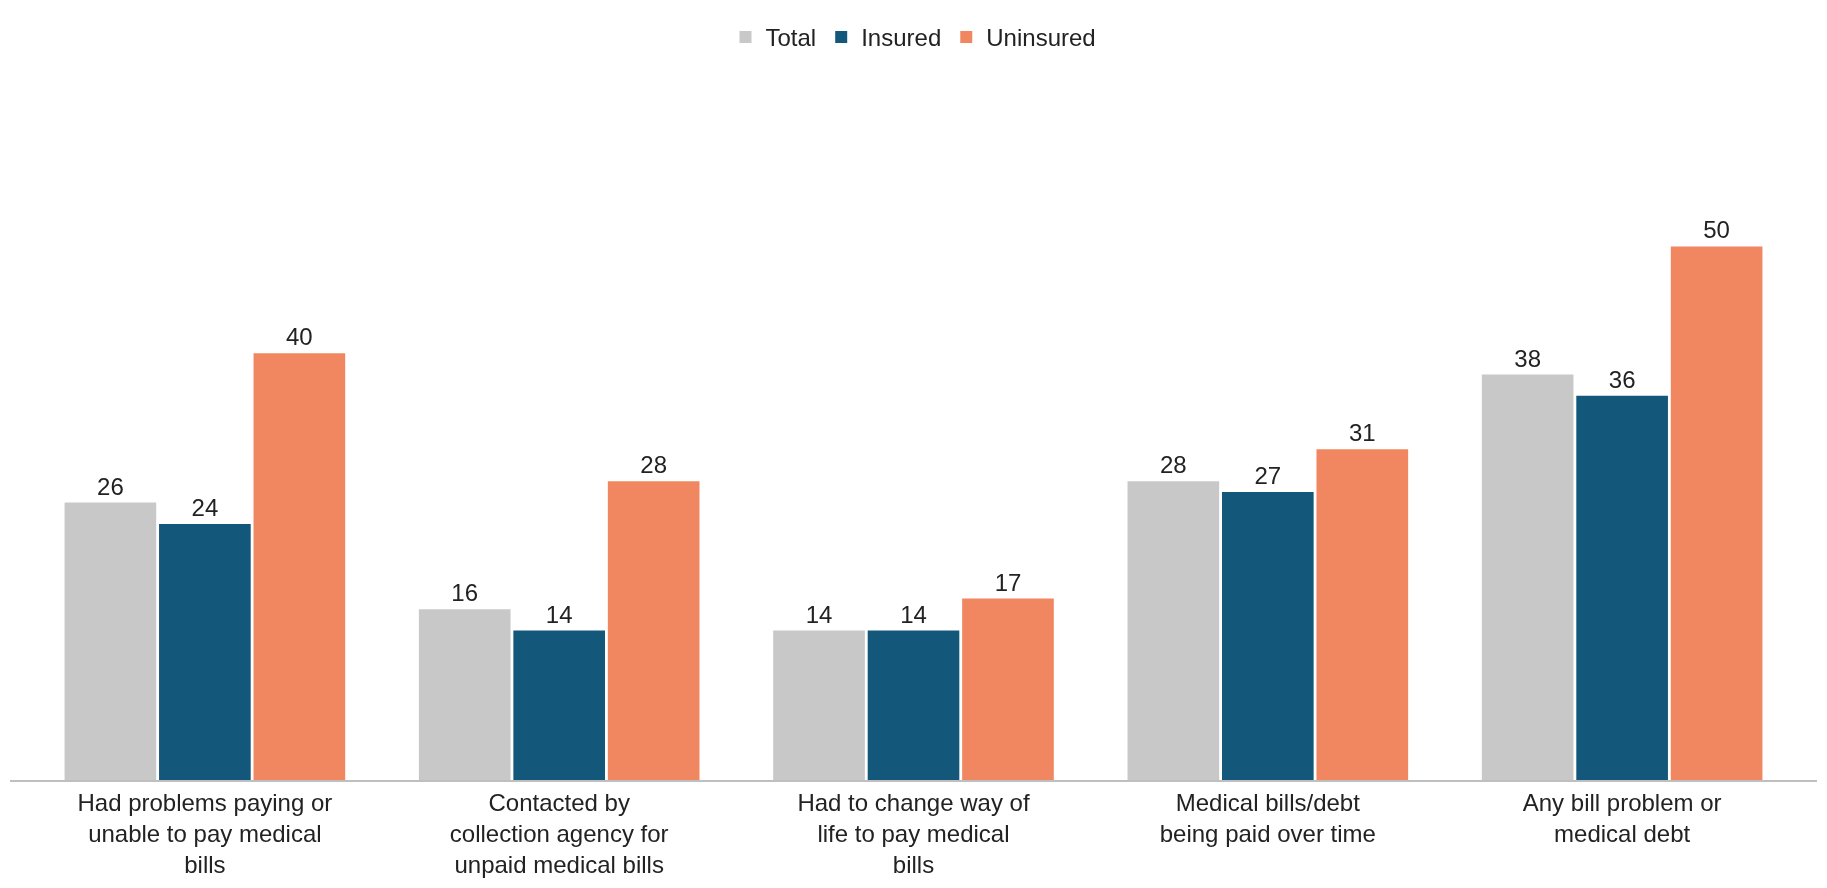  Describe the element at coordinates (299, 337) in the screenshot. I see `data-label: 40` at that location.